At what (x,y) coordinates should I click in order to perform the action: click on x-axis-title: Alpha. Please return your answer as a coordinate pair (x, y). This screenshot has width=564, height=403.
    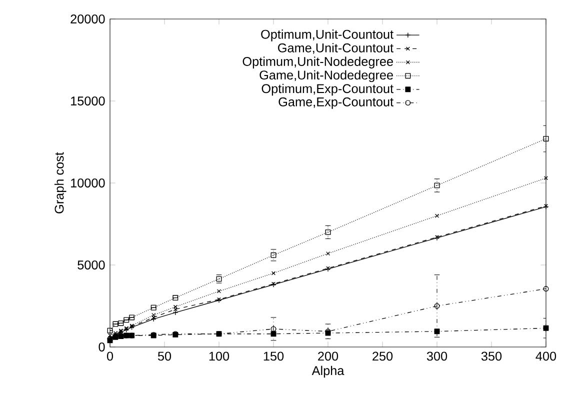
    Looking at the image, I should click on (328, 372).